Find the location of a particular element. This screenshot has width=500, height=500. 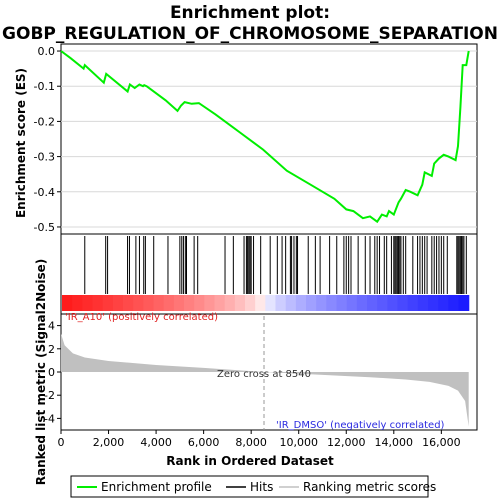

x-tick-label: 4,000 is located at coordinates (156, 442).